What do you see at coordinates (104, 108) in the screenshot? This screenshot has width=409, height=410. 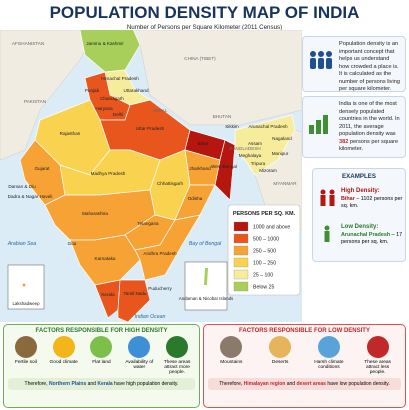 I see `state-label: Haryana` at bounding box center [104, 108].